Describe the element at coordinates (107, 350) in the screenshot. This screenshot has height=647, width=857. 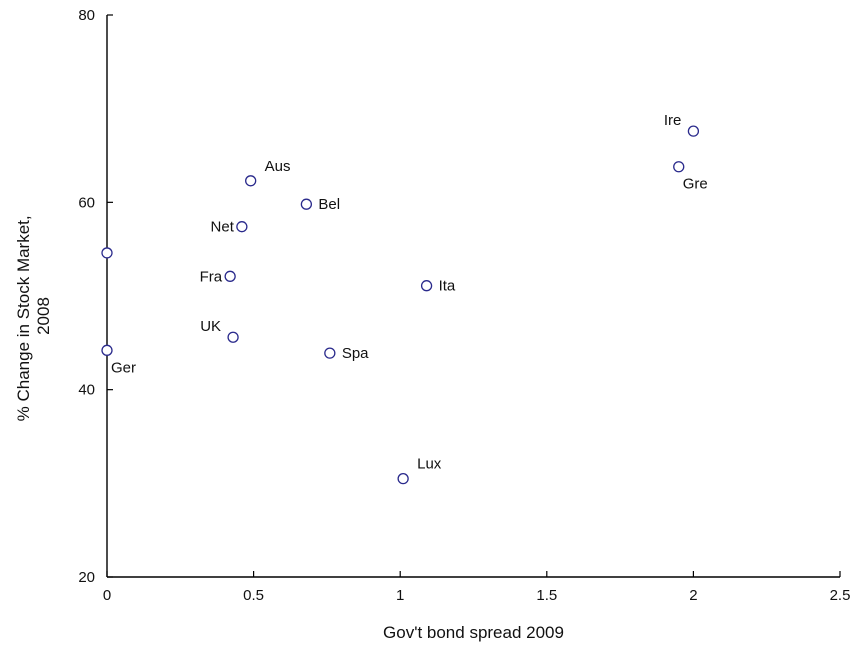
I see `data-point-ger` at that location.